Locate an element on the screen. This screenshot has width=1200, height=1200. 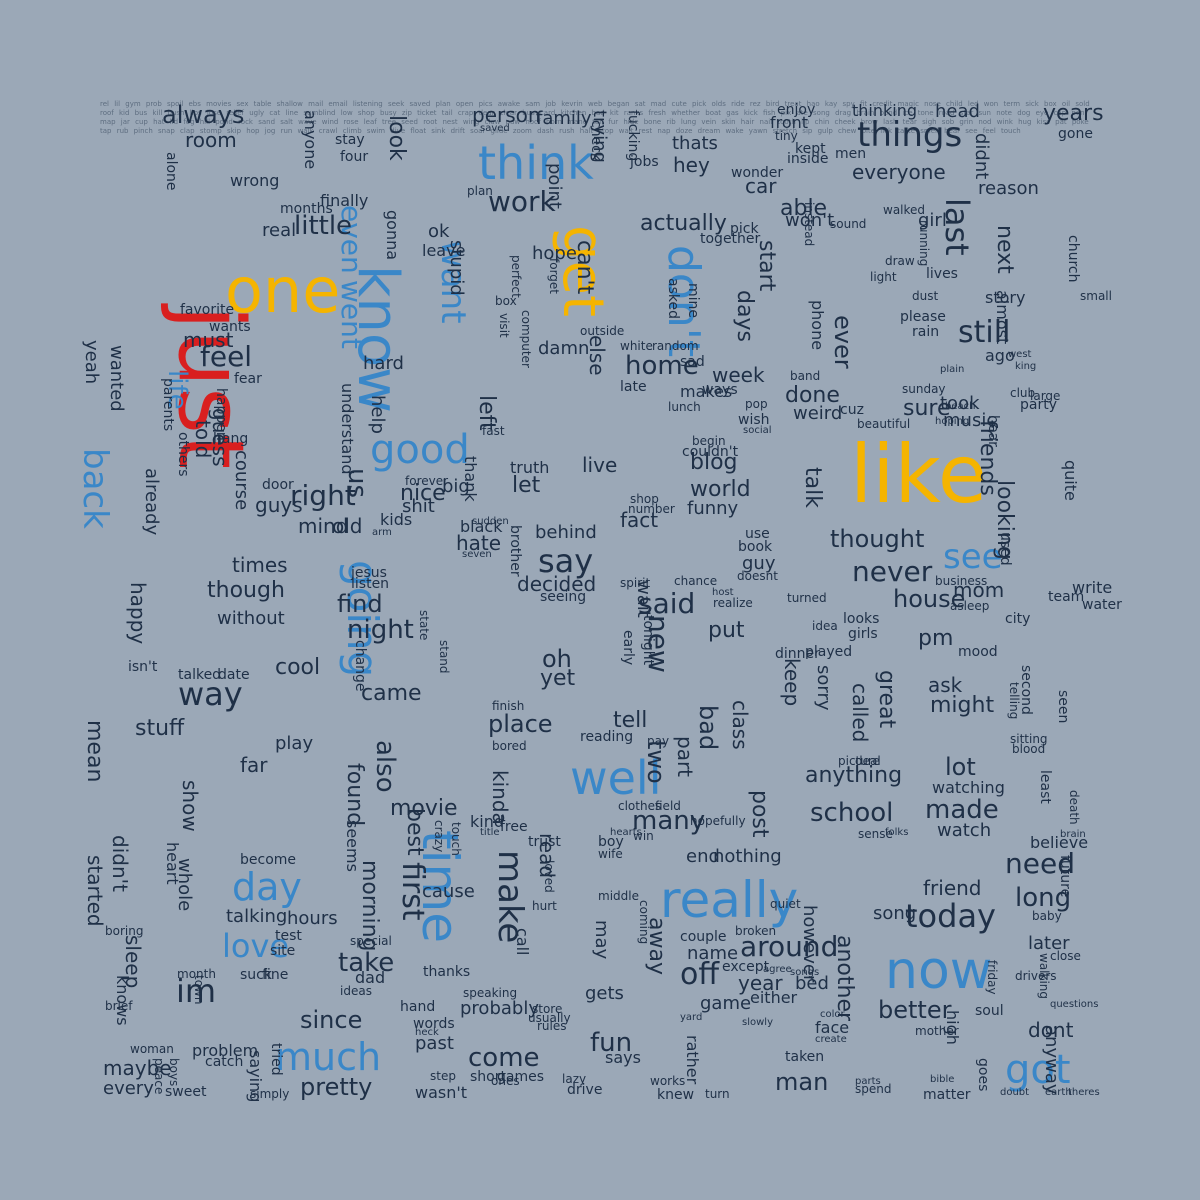
word-probably: probably is located at coordinates (499, 1008).